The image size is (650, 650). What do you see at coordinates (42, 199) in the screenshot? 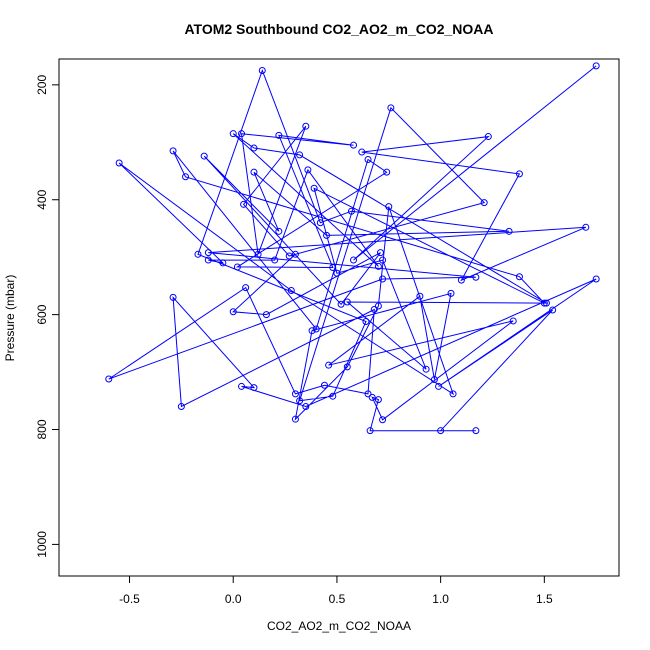
I see `y-tick-label: 400` at bounding box center [42, 199].